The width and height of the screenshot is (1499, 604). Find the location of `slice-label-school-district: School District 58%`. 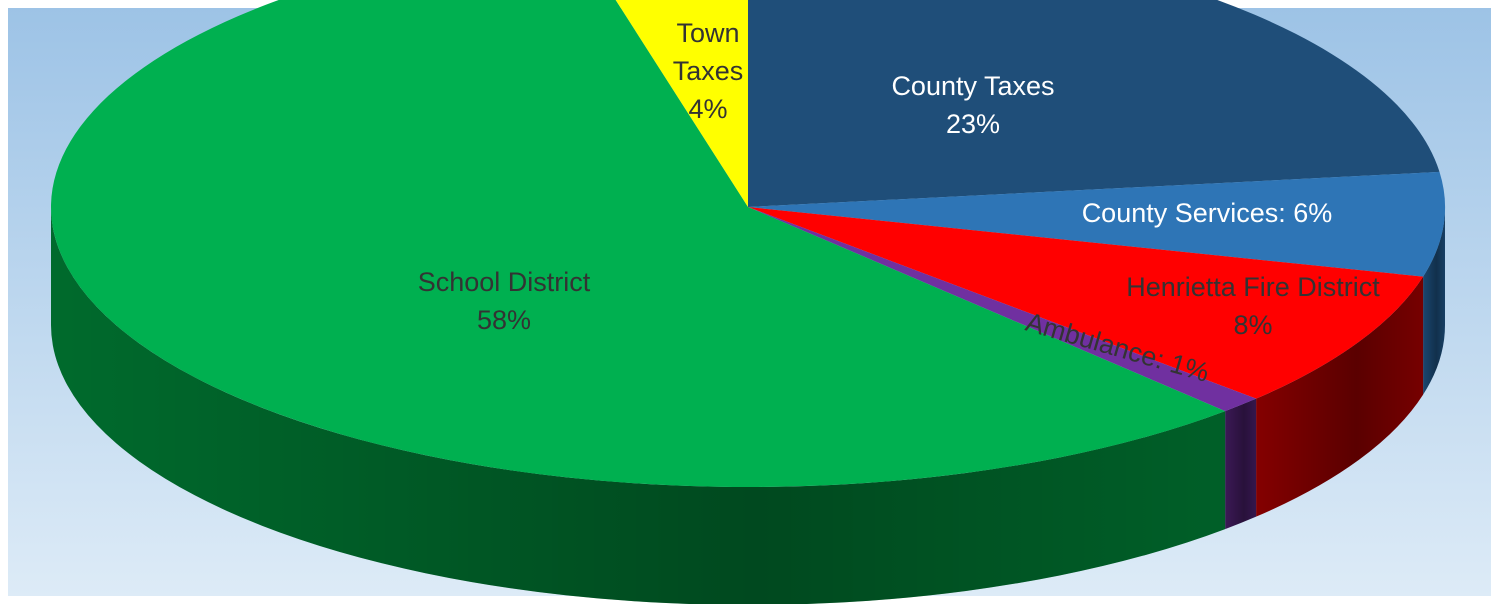

slice-label-school-district: School District 58% is located at coordinates (504, 301).